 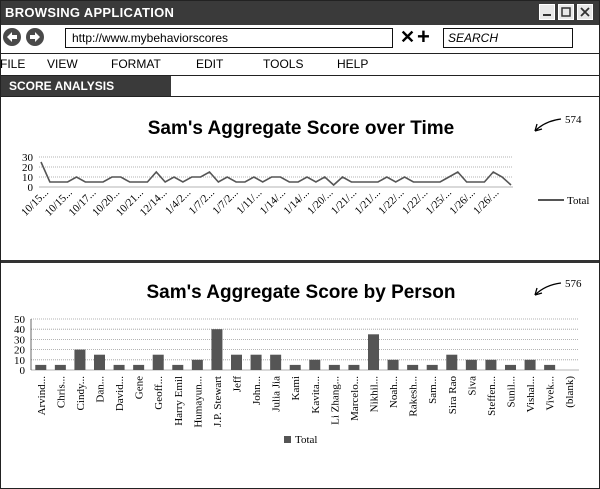 What do you see at coordinates (547, 12) in the screenshot?
I see `minimize-button` at bounding box center [547, 12].